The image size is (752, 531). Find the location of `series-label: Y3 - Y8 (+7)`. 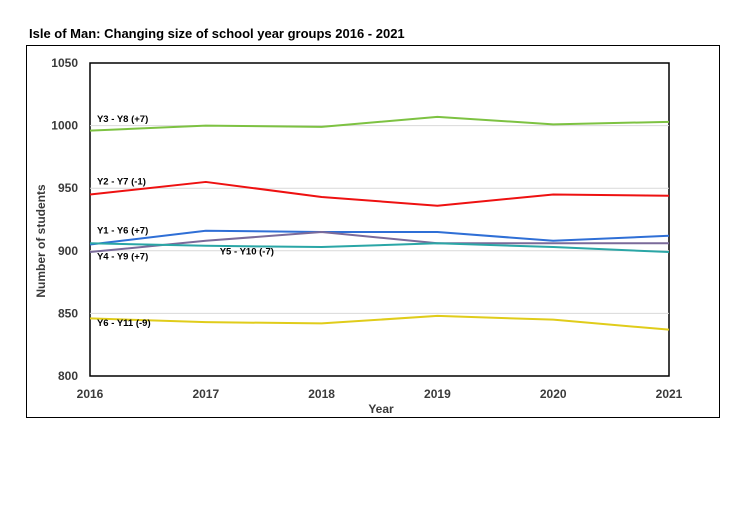

series-label: Y3 - Y8 (+7) is located at coordinates (122, 119).